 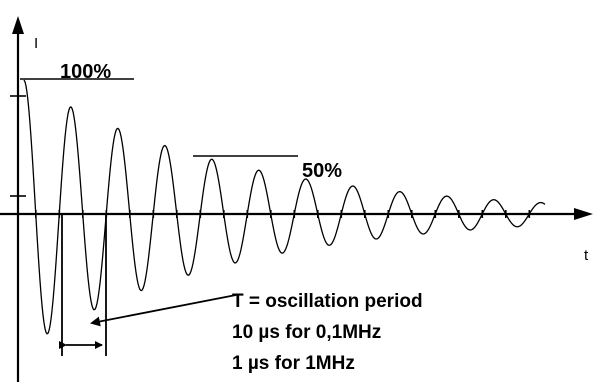 I want to click on x-axis-label: t, so click(x=586, y=255).